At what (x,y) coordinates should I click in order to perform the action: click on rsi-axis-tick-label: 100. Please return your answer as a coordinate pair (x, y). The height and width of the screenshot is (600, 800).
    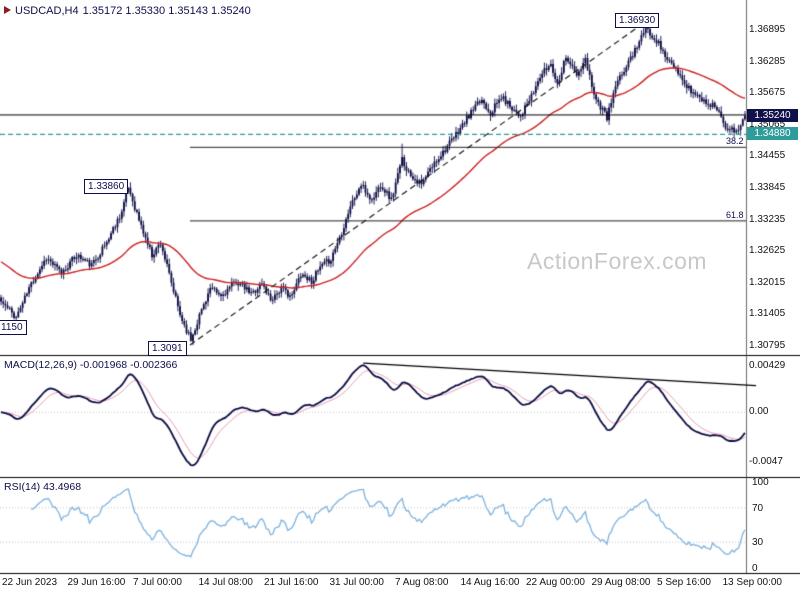
    Looking at the image, I should click on (760, 482).